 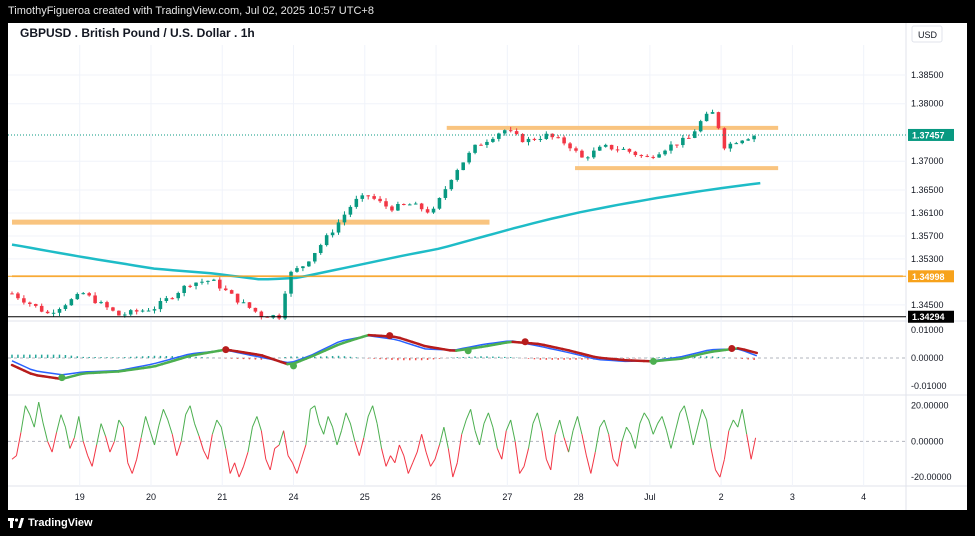 I want to click on oscillator-tick-label: -20.00000, so click(x=931, y=477).